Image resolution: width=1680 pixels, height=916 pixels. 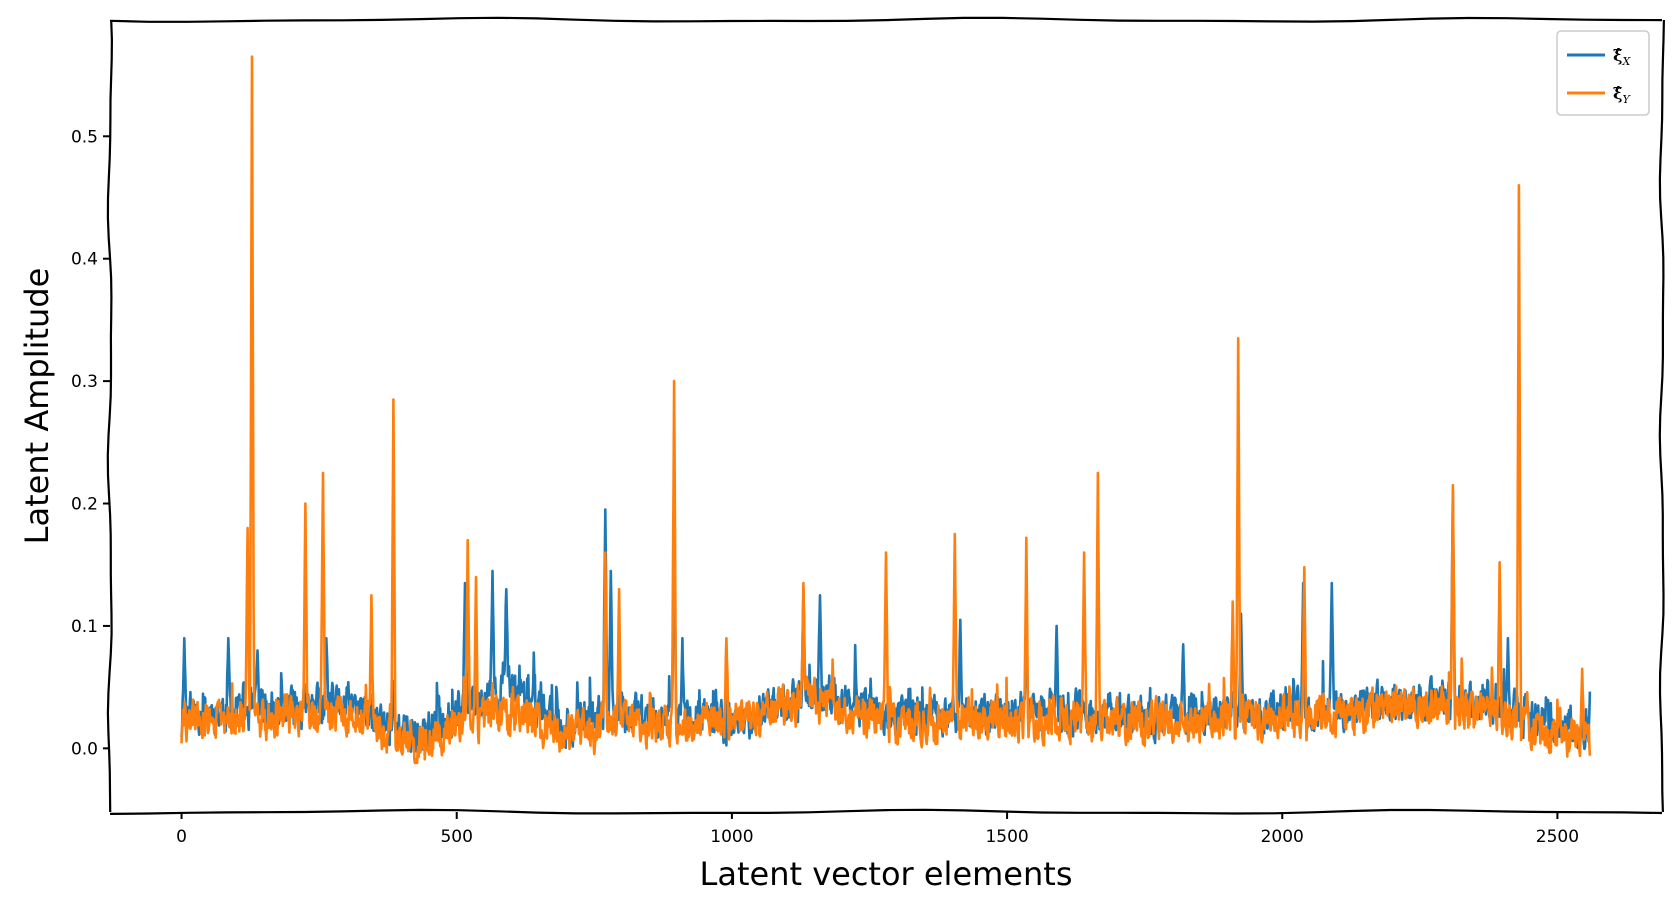 What do you see at coordinates (181, 837) in the screenshot?
I see `x-tick-label: 0` at bounding box center [181, 837].